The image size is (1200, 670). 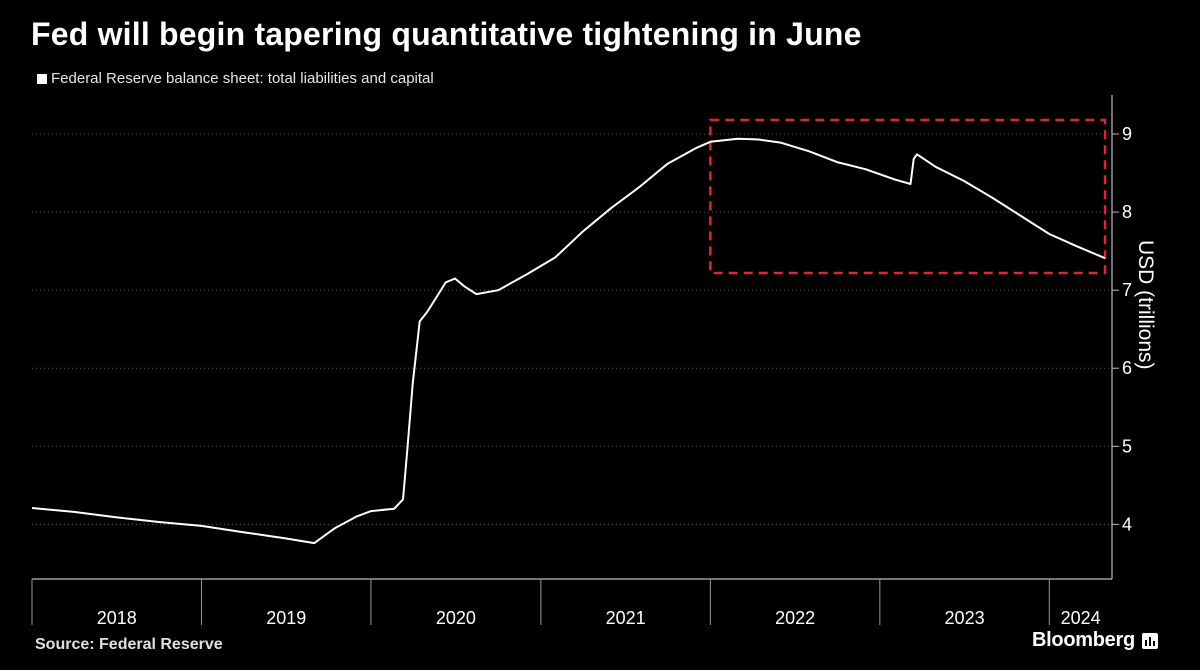 I want to click on x-ticks: 2018 2019 2020 2021 2022 2023 2024, so click(x=566, y=603).